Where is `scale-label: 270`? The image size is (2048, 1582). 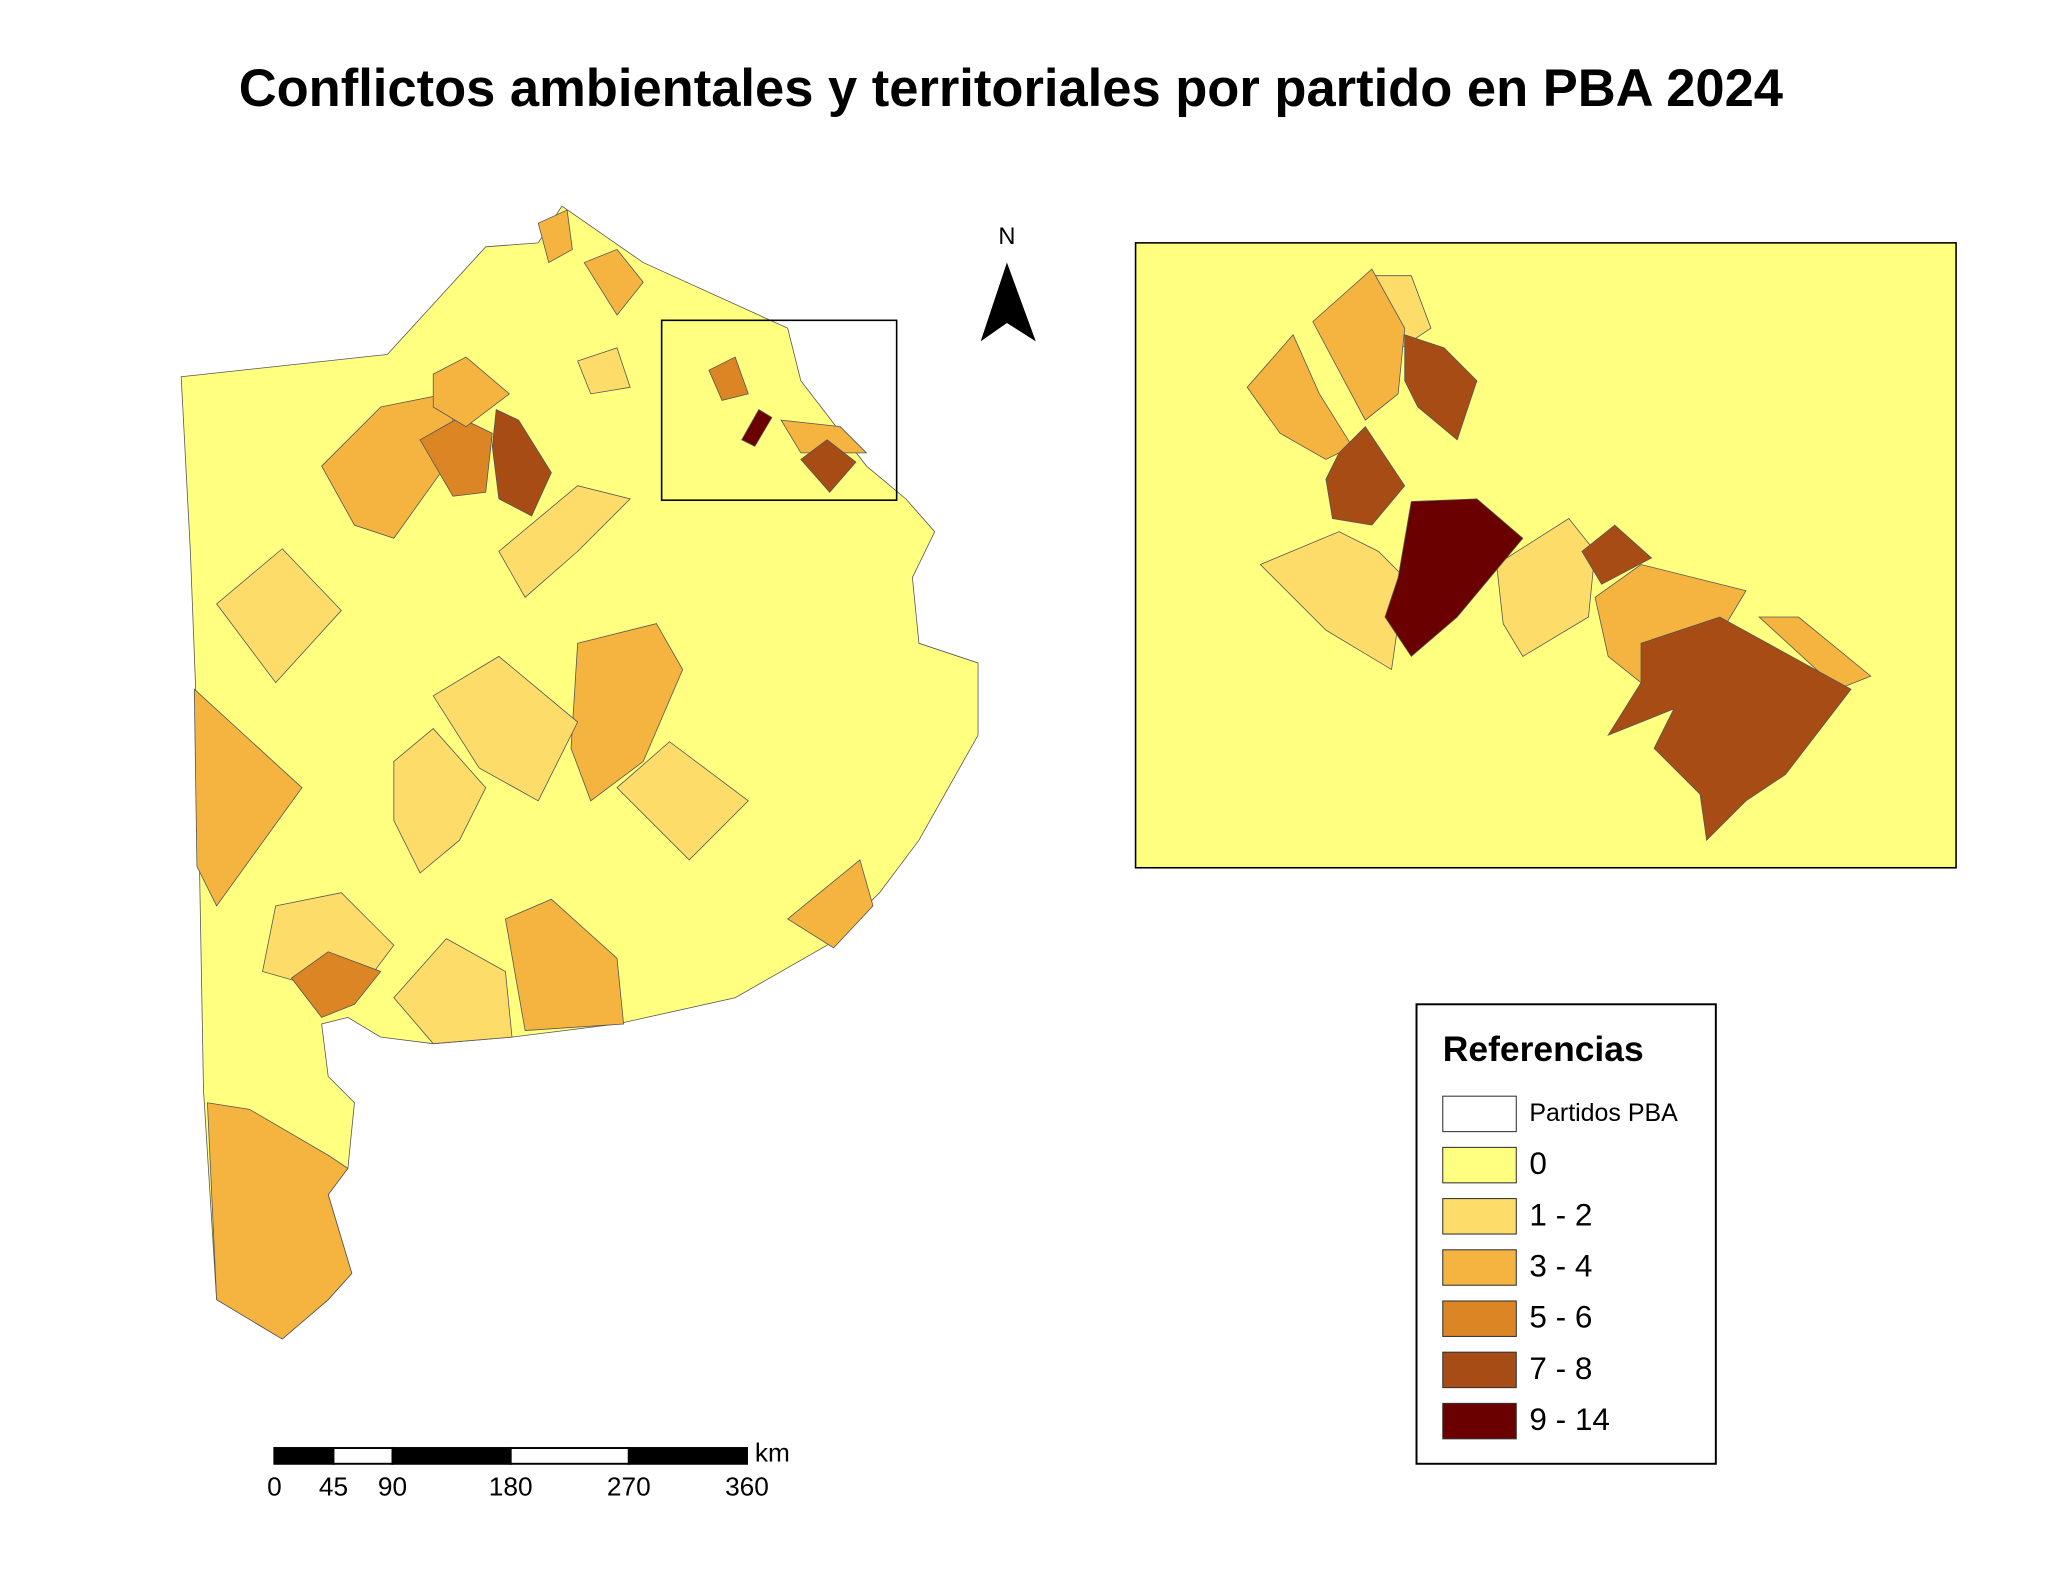
scale-label: 270 is located at coordinates (629, 1487).